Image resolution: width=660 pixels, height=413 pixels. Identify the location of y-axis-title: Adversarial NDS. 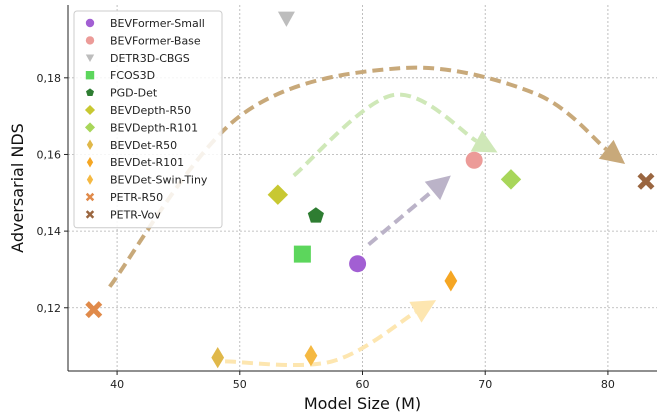
(17, 188).